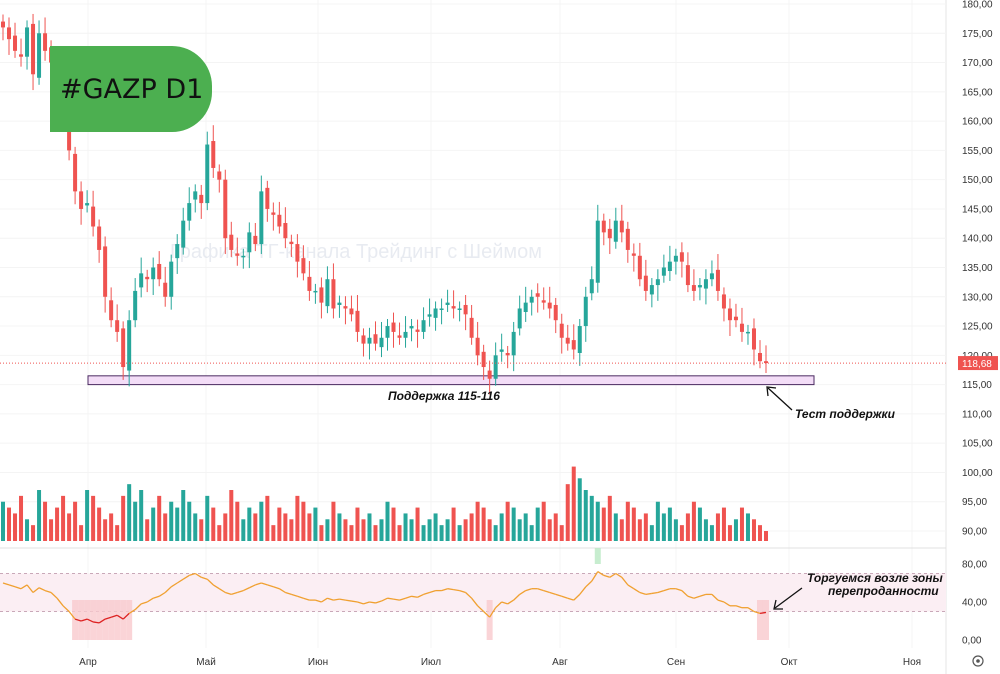 The height and width of the screenshot is (674, 1000). Describe the element at coordinates (972, 641) in the screenshot. I see `rsi-tick-label: 0,00` at that location.